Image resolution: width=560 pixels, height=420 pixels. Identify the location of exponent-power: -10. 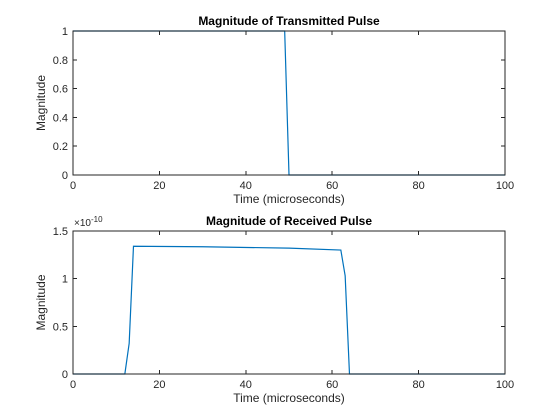
(97, 219).